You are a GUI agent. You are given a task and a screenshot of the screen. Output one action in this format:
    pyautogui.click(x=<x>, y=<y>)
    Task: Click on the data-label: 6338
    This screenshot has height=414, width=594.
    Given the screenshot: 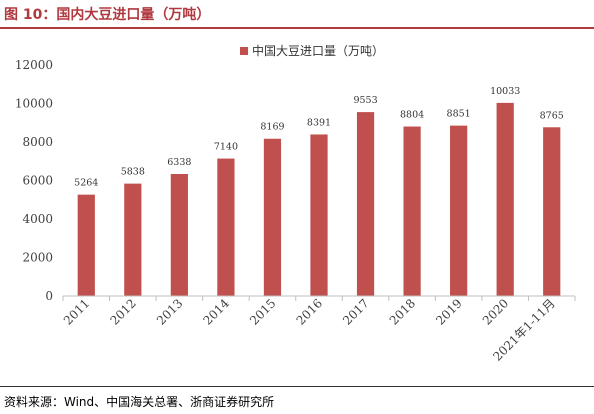 What is the action you would take?
    pyautogui.click(x=179, y=162)
    